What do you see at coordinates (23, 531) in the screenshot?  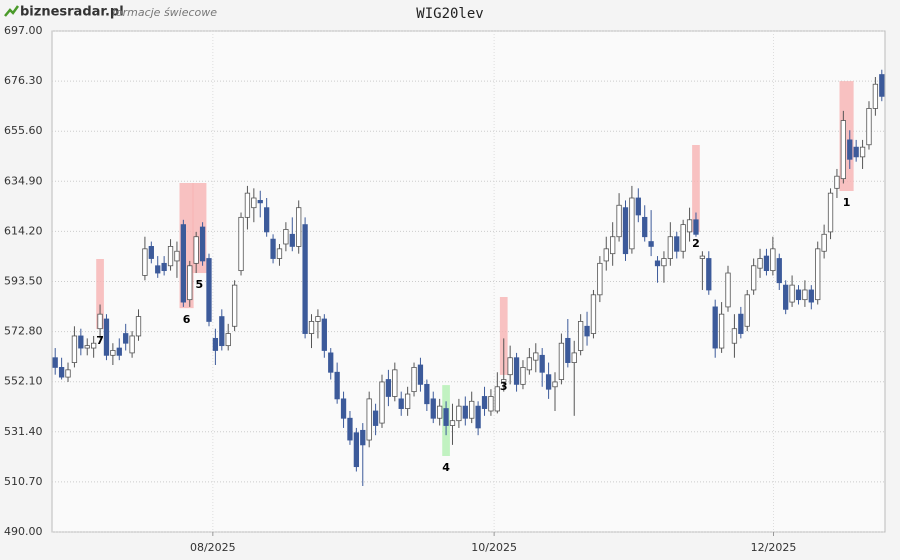 I see `y-tick-label: 490.00` at bounding box center [23, 531].